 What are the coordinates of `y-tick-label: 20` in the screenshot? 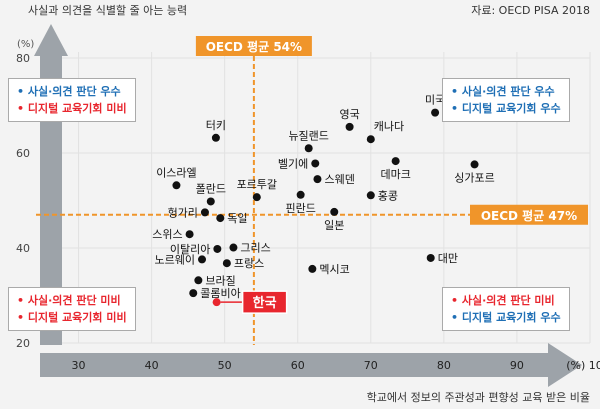 It's located at (23, 343).